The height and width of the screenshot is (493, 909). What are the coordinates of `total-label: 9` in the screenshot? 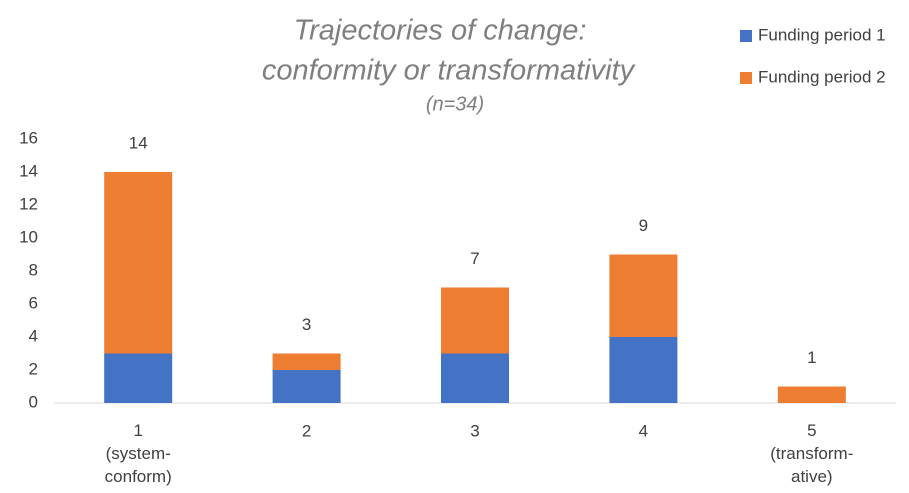 It's located at (643, 225).